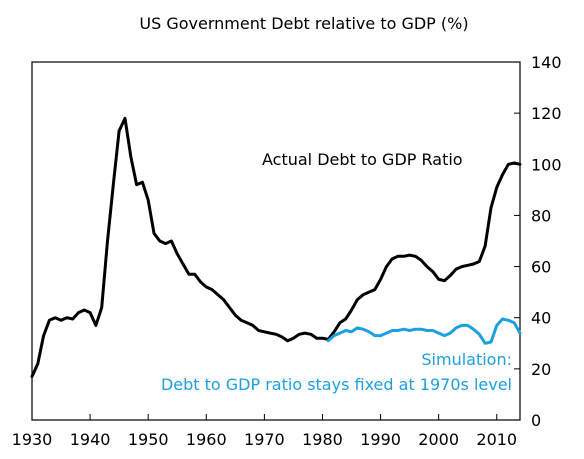 The height and width of the screenshot is (459, 584). I want to click on y-tick-label: 80, so click(541, 215).